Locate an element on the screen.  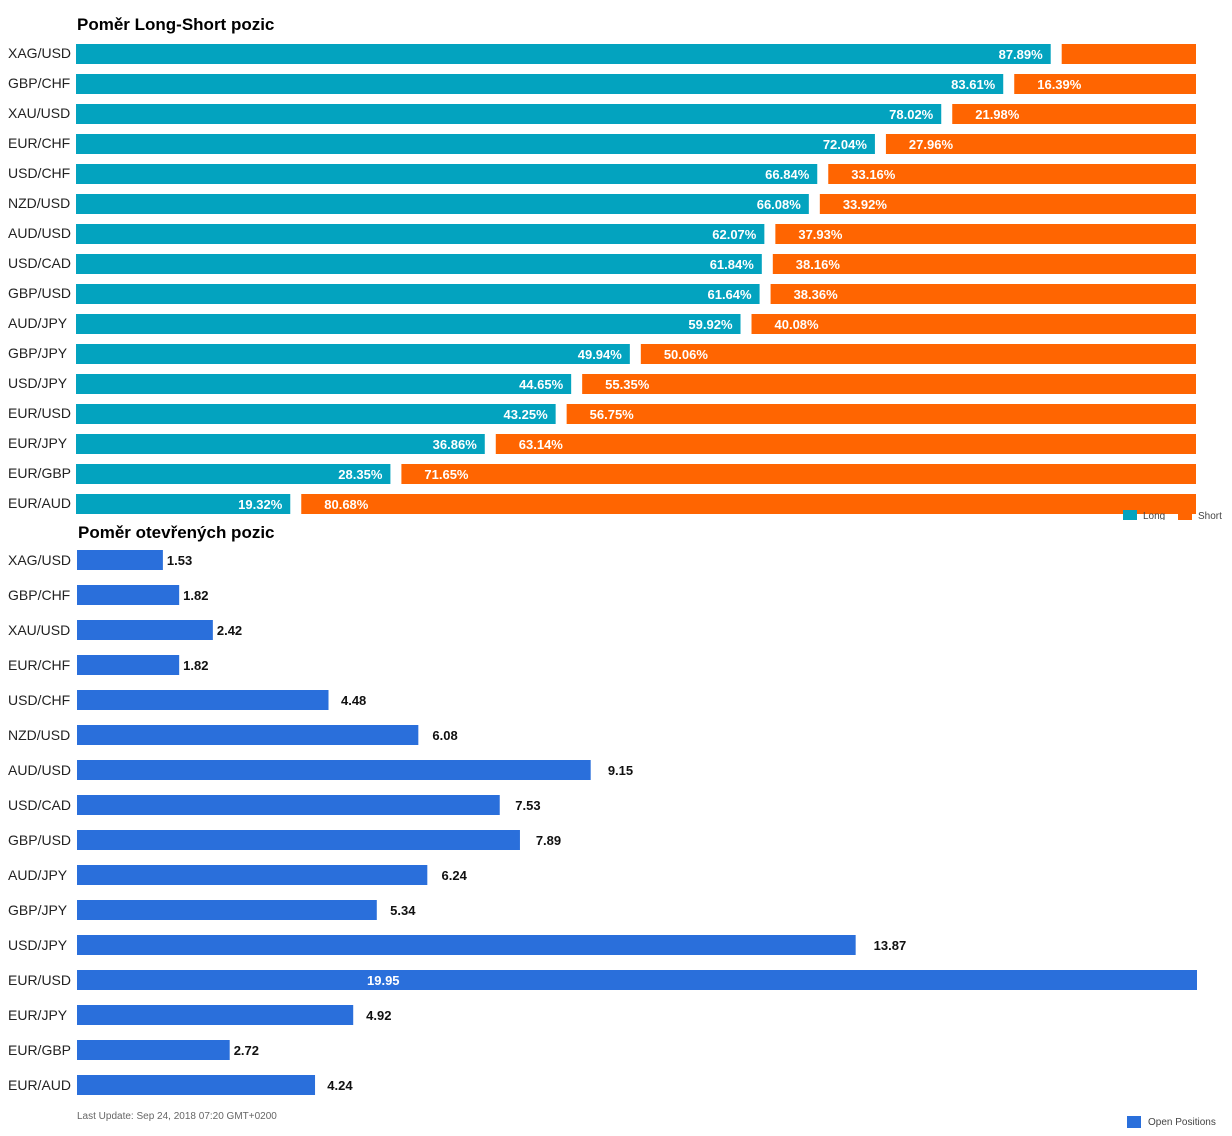
category-label: EUR/GBP is located at coordinates (39, 473).